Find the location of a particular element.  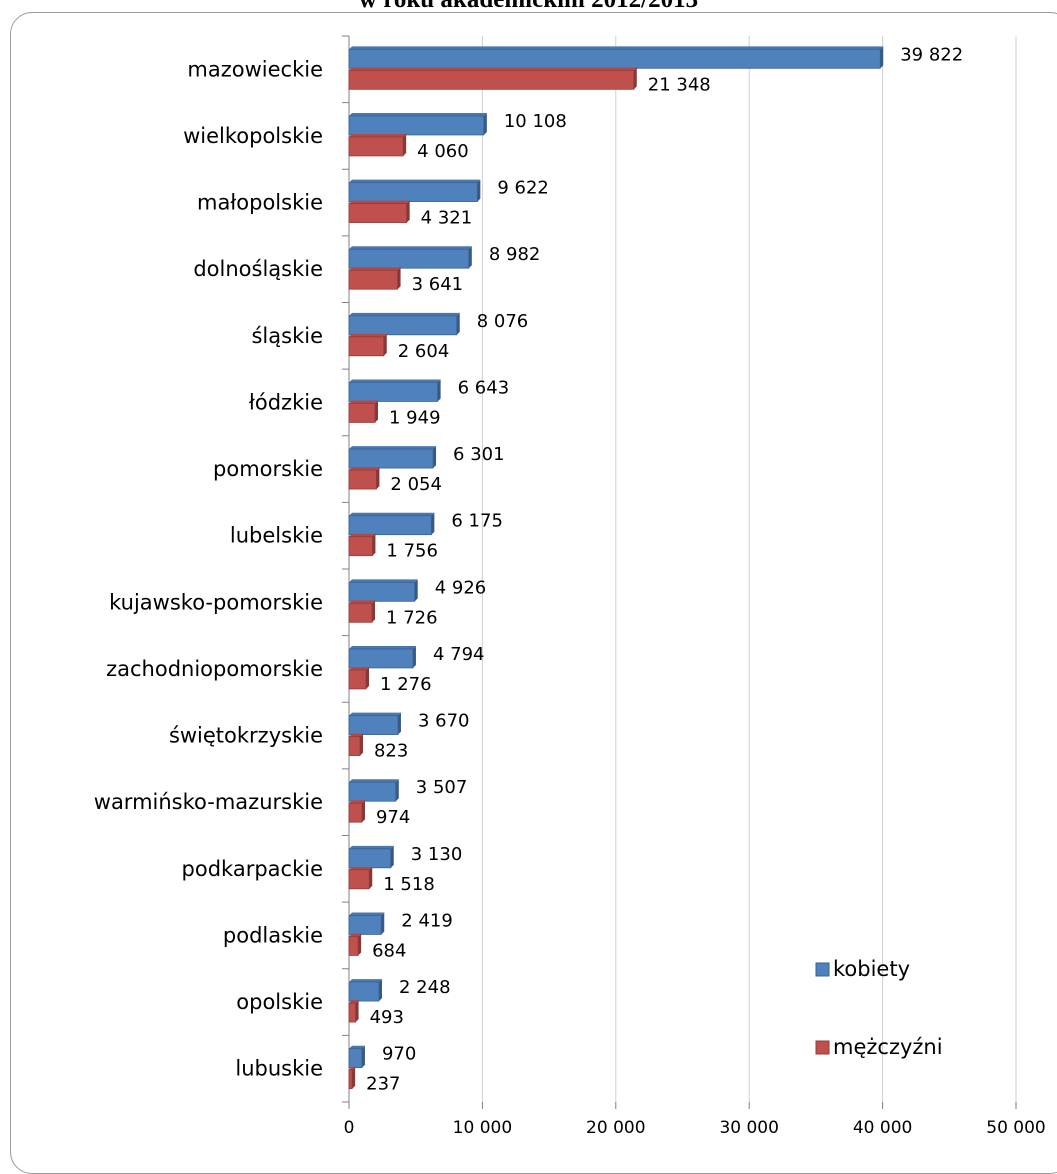

data-label: 21 348 is located at coordinates (679, 84).